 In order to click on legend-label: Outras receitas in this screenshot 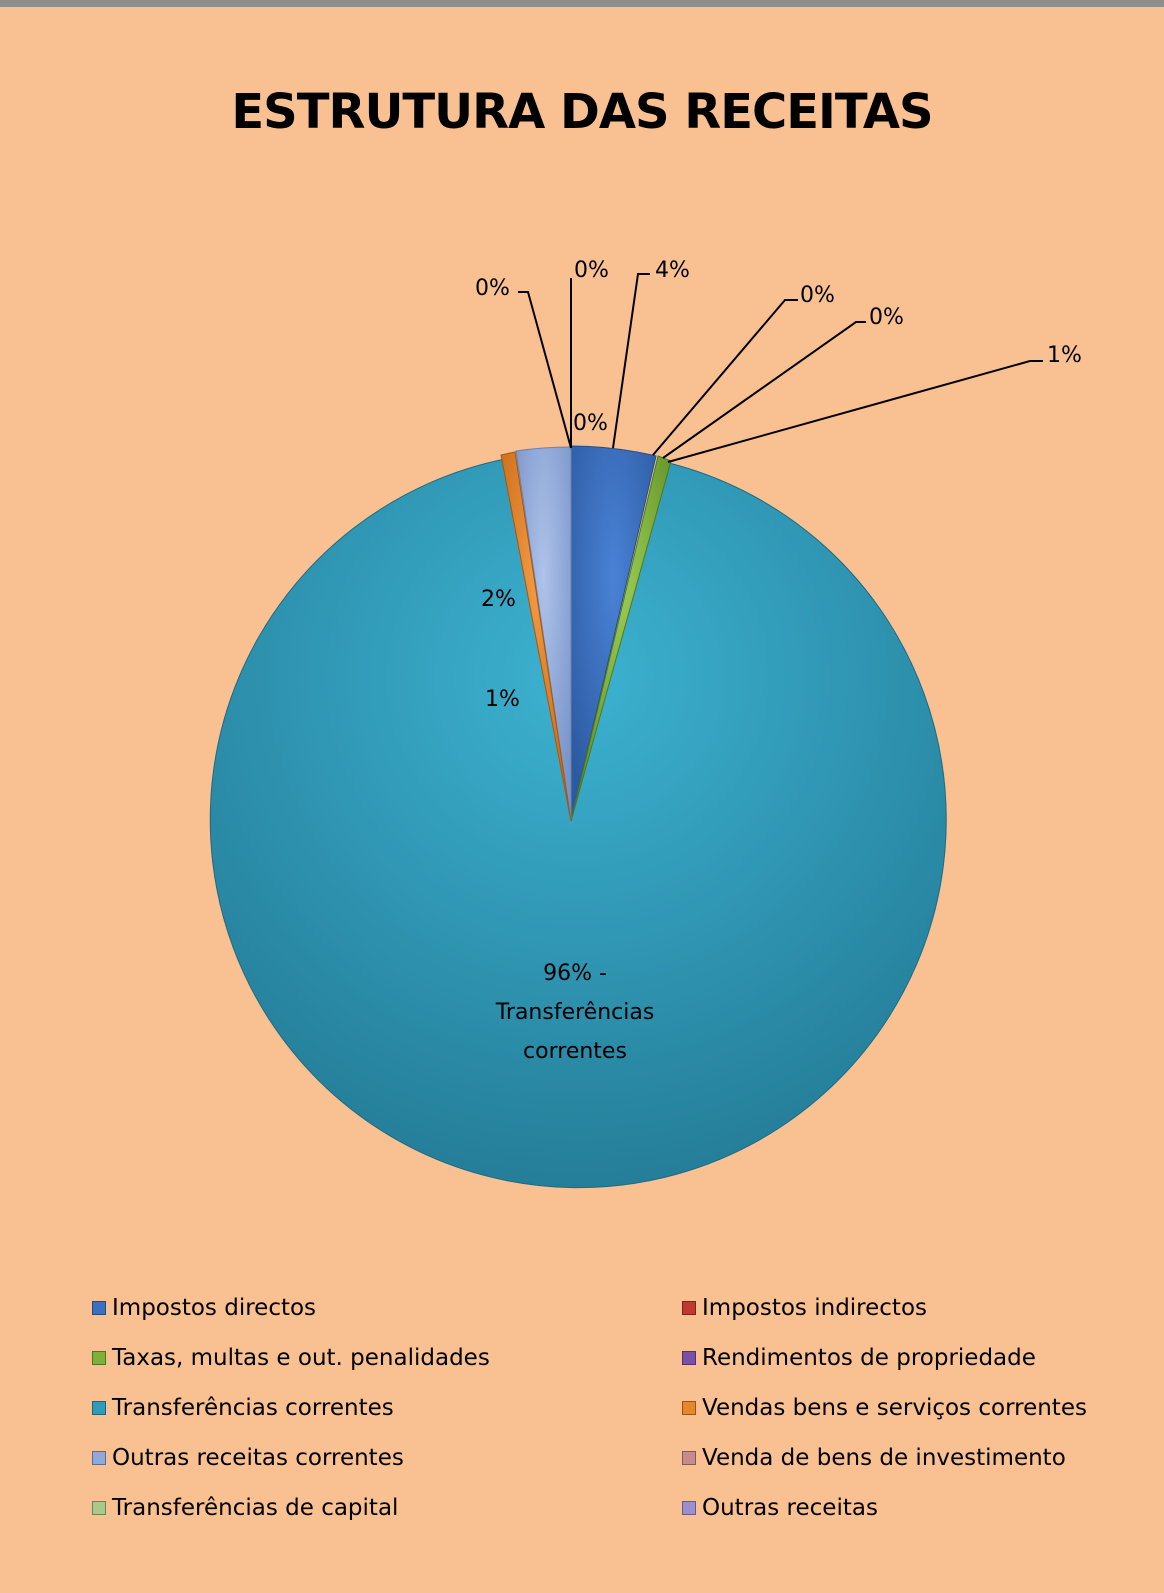, I will do `click(790, 1507)`.